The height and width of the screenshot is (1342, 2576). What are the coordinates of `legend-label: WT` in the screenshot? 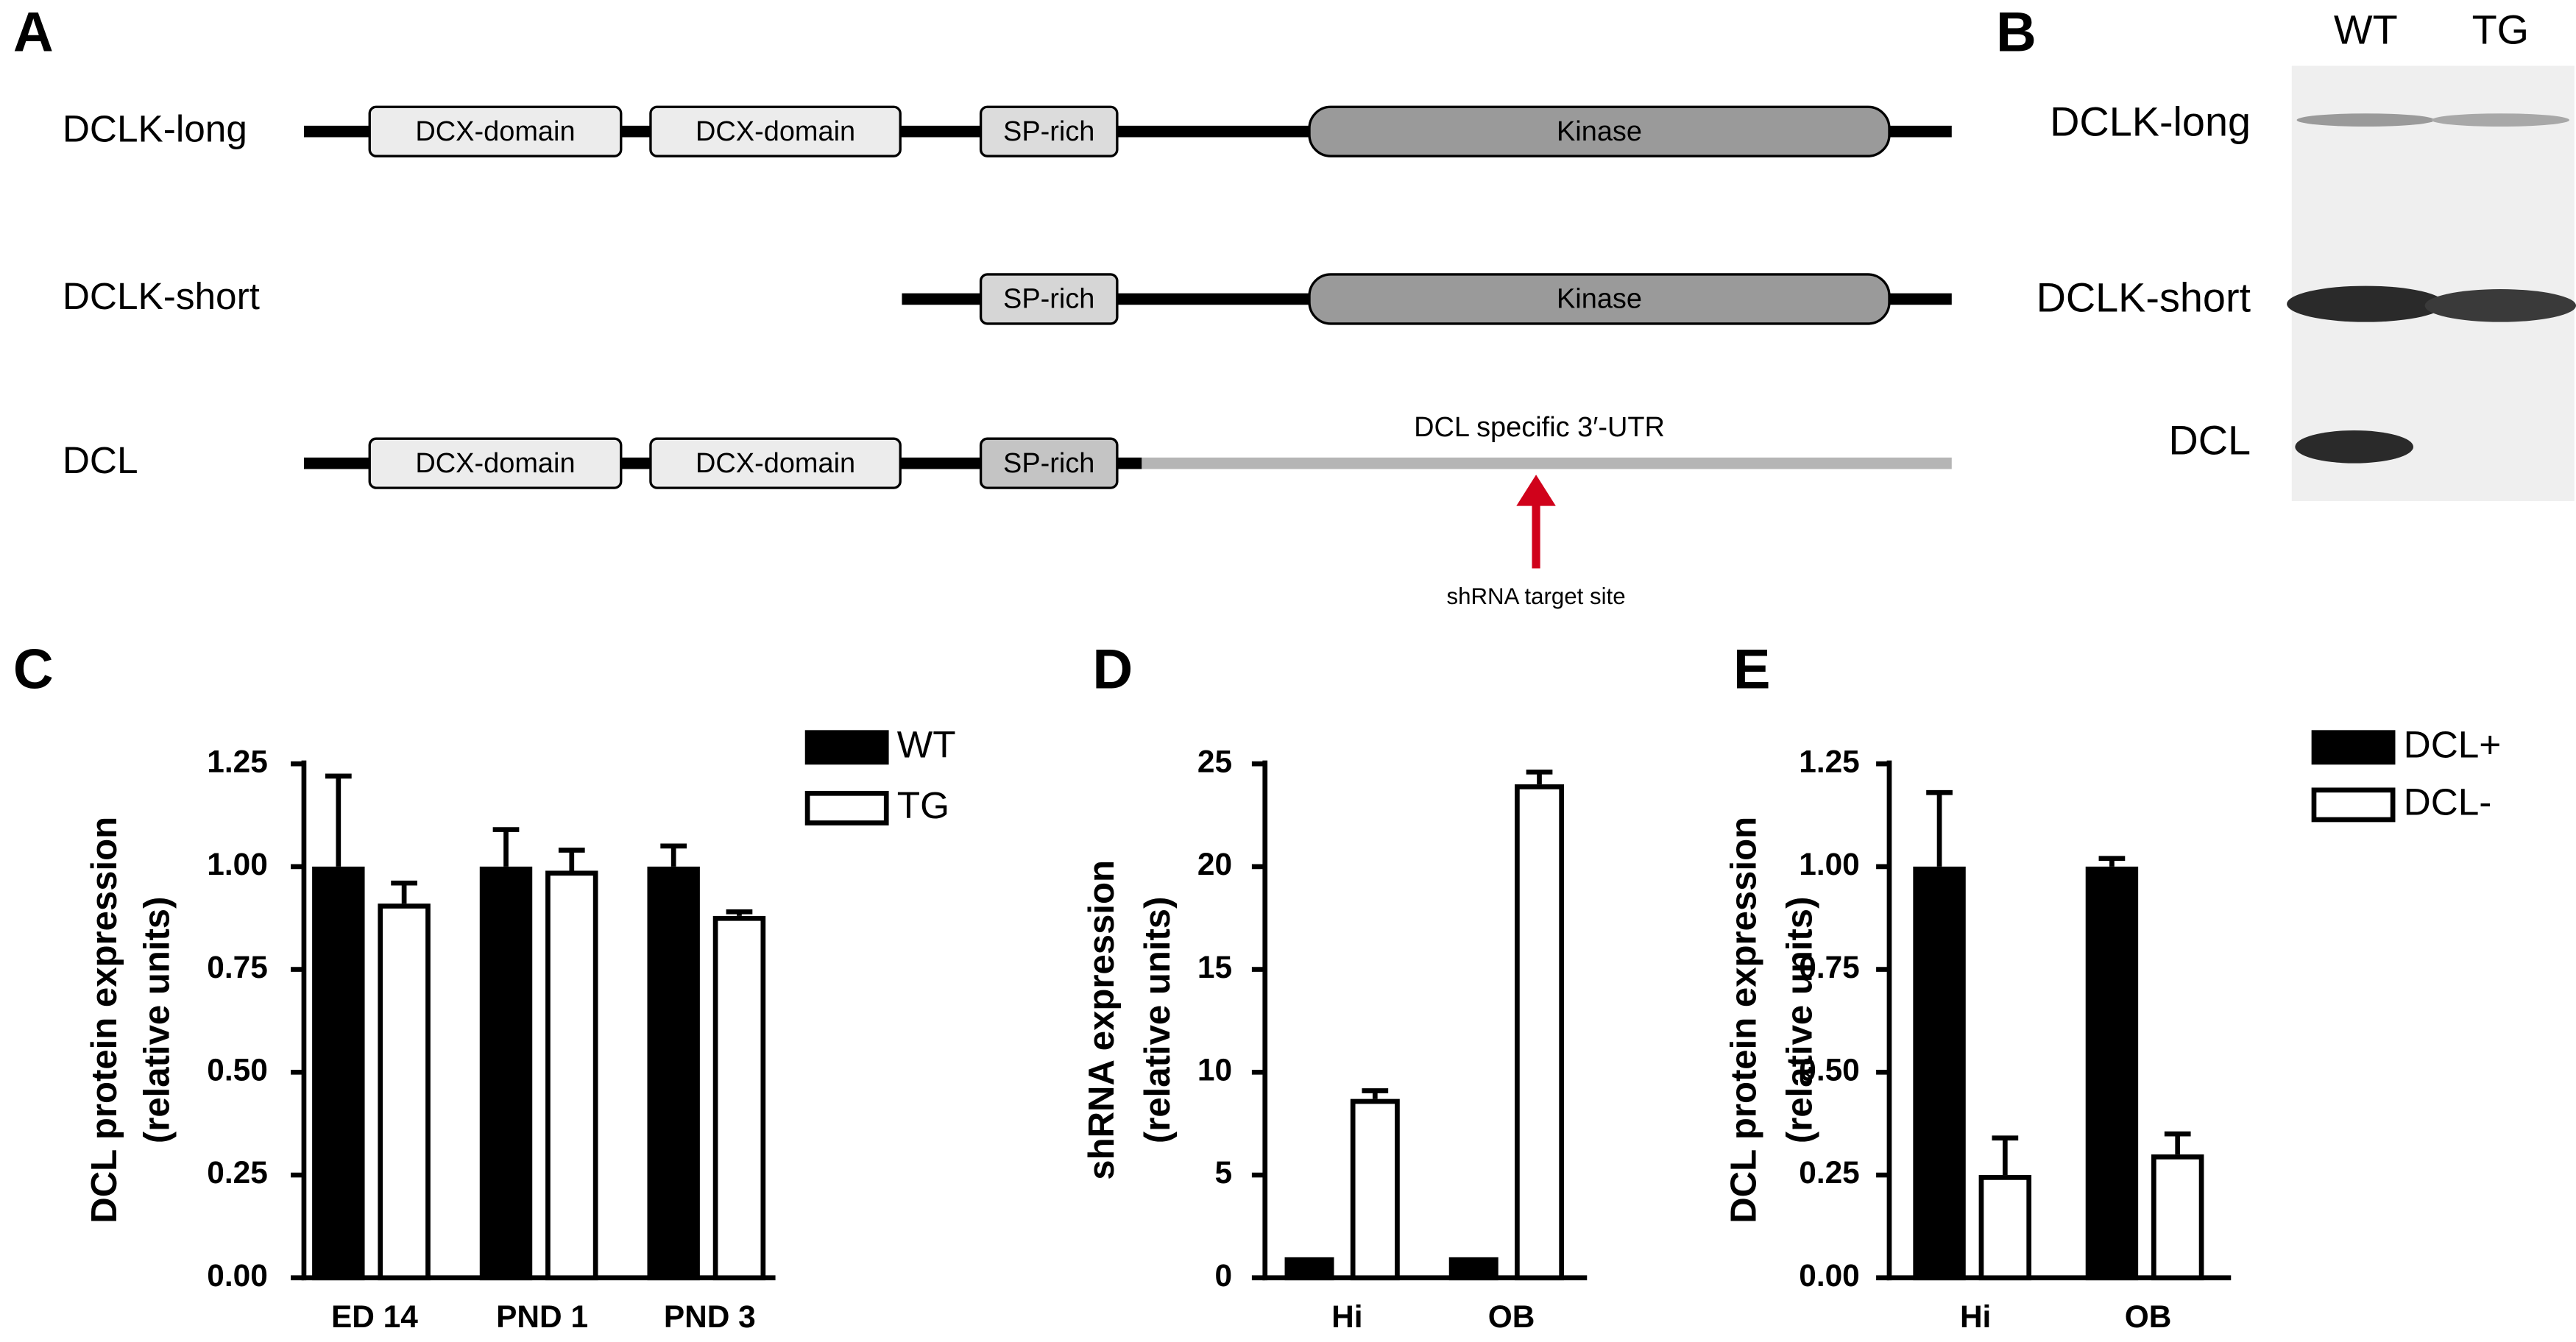 It's located at (926, 744).